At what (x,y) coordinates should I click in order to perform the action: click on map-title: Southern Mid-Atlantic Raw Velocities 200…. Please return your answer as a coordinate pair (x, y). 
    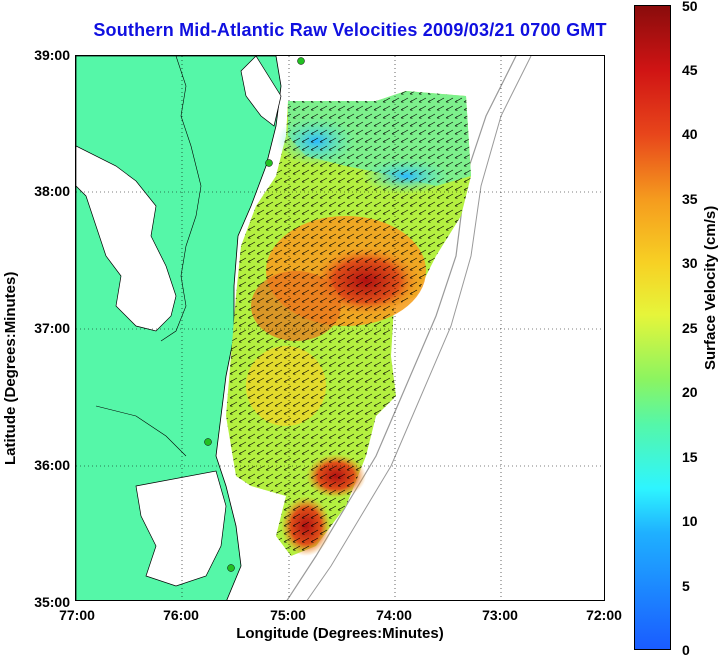
    Looking at the image, I should click on (350, 30).